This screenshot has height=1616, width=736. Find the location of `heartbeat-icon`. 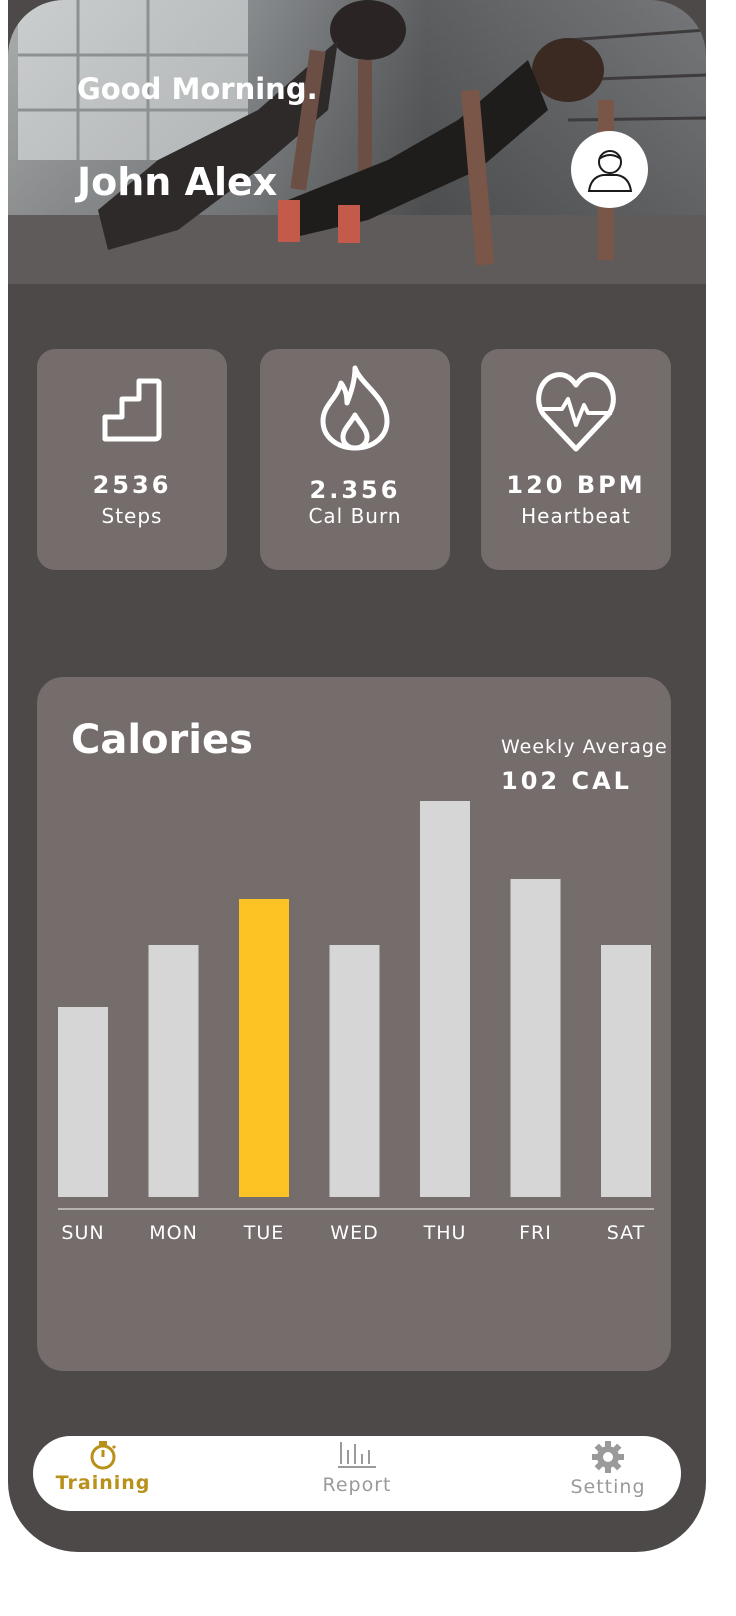

heartbeat-icon is located at coordinates (576, 412).